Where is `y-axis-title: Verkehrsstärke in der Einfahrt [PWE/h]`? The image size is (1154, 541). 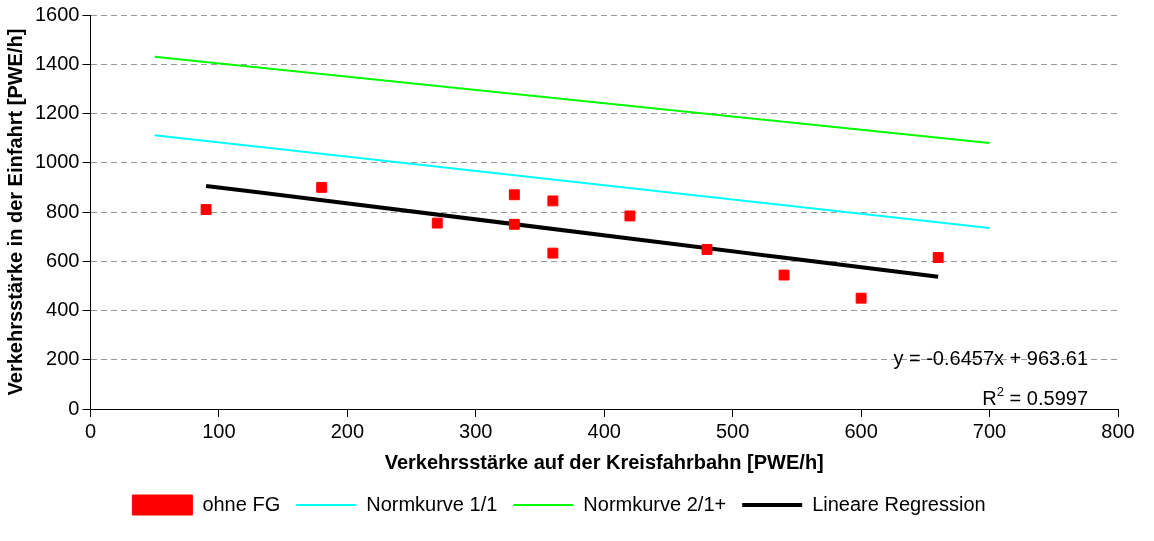
y-axis-title: Verkehrsstärke in der Einfahrt [PWE/h] is located at coordinates (14, 212).